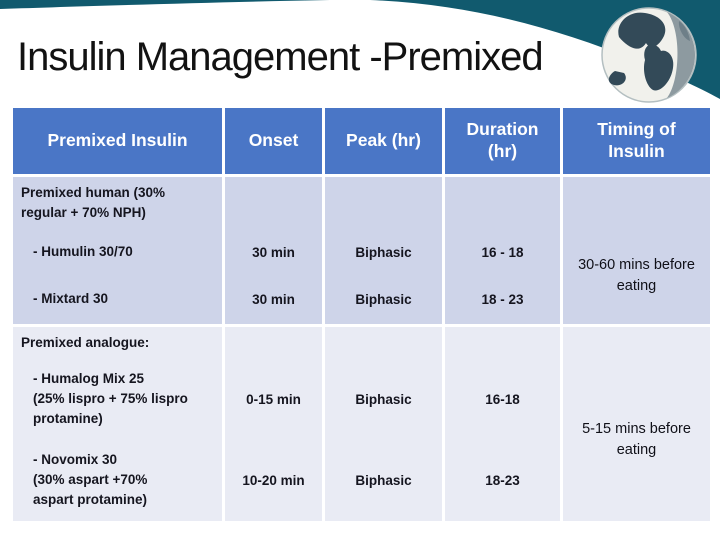  I want to click on col-header-premixed-insulin: Premixed Insulin, so click(117, 142).